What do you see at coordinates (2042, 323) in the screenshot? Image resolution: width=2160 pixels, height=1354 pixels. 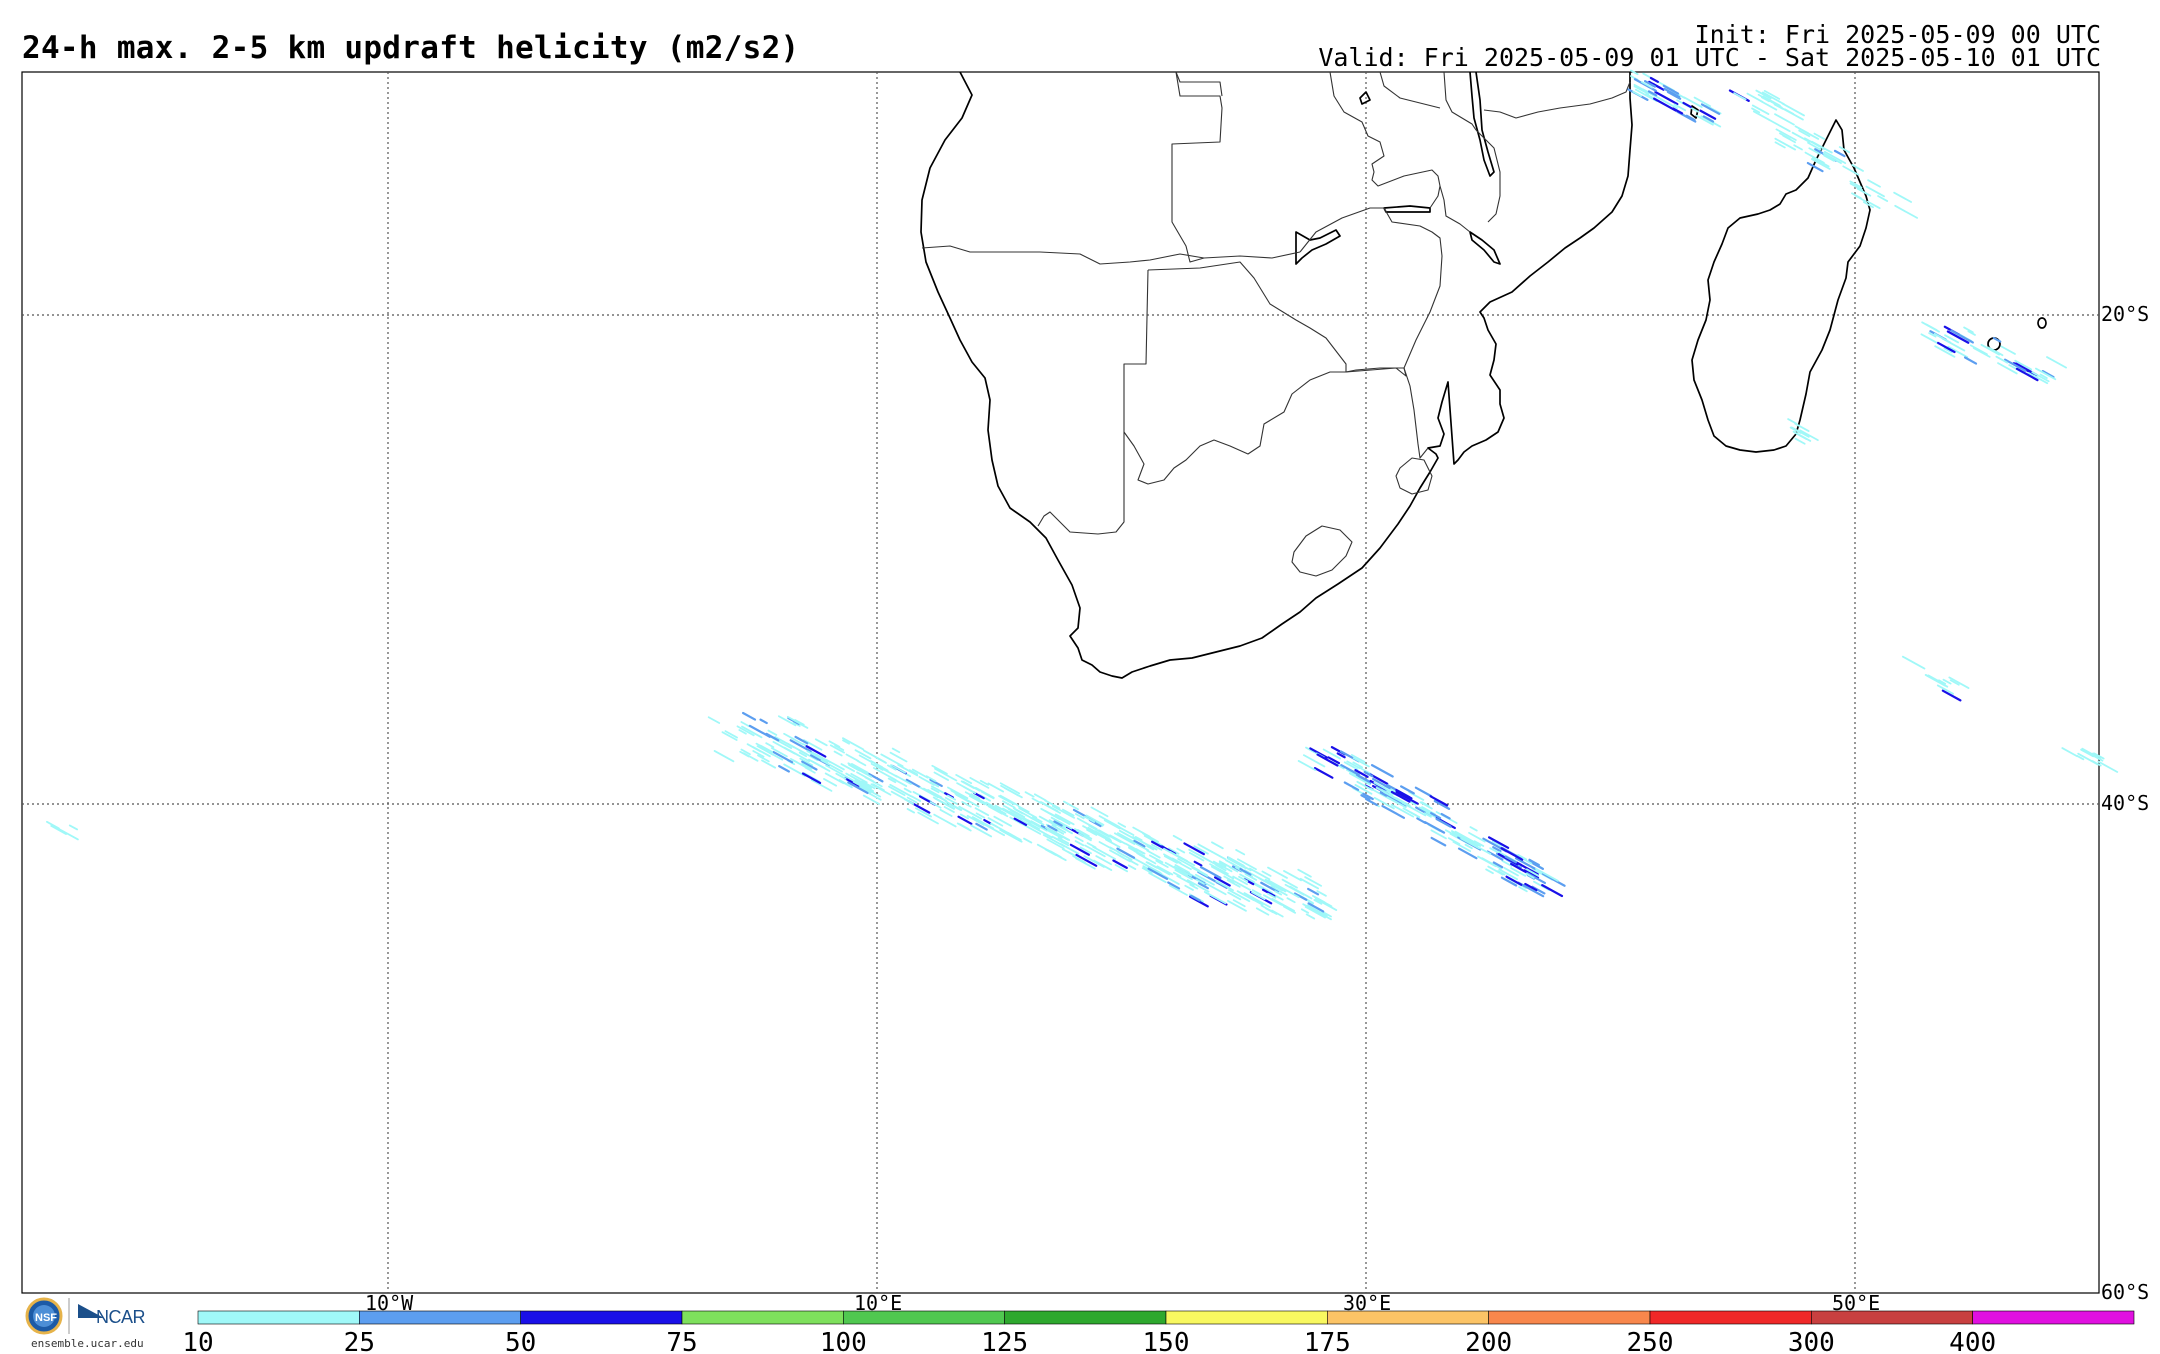 I see `mauritius-island` at bounding box center [2042, 323].